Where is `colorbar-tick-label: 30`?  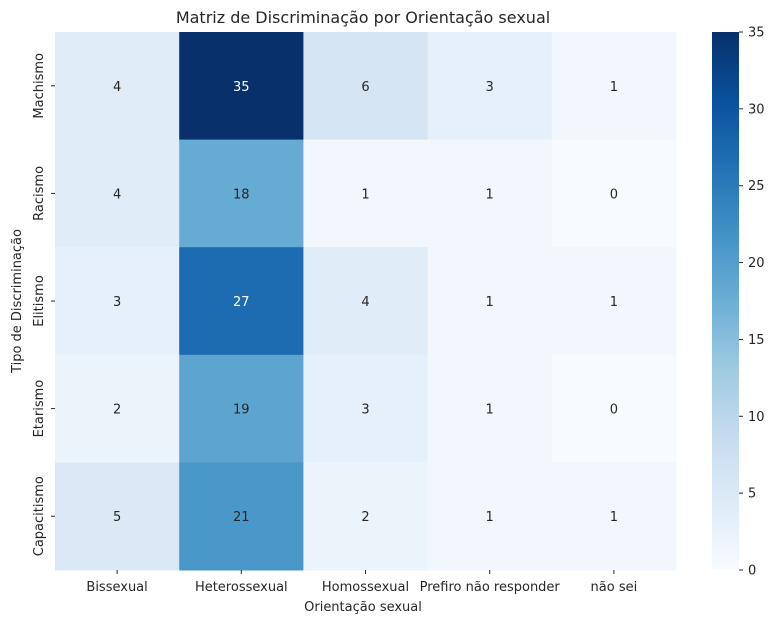
colorbar-tick-label: 30 is located at coordinates (756, 109).